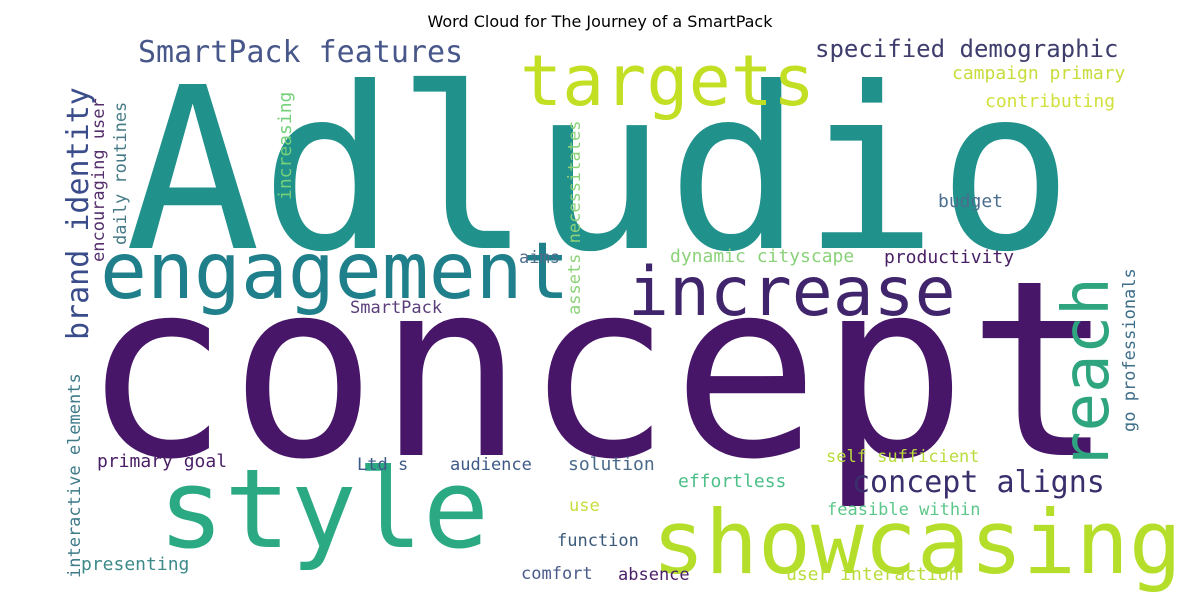 Image resolution: width=1200 pixels, height=600 pixels. I want to click on word-primary-goal: primary goal, so click(162, 461).